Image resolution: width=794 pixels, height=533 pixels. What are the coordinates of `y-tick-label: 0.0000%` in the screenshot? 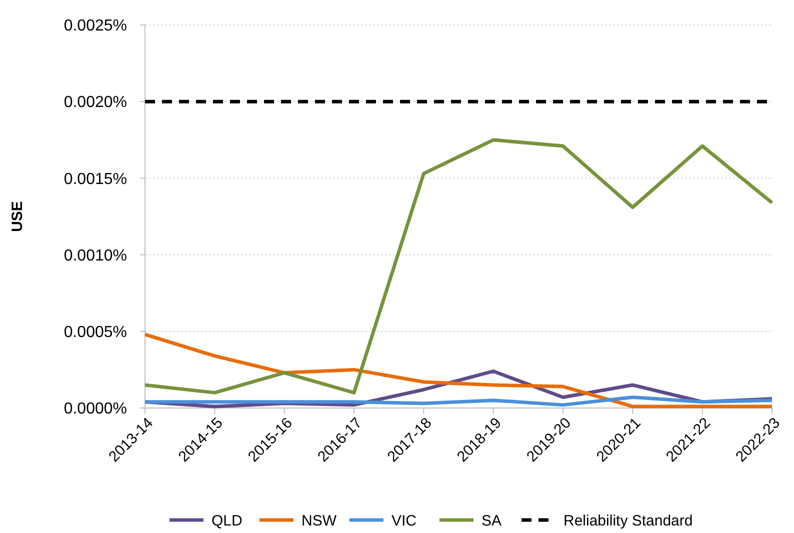 It's located at (95, 409).